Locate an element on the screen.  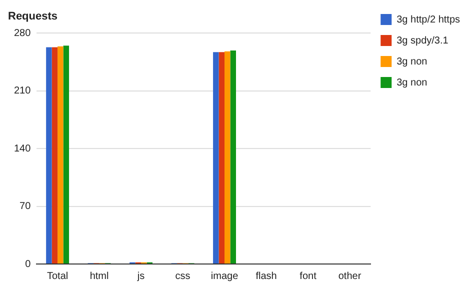
x-tick-label: Total is located at coordinates (57, 276).